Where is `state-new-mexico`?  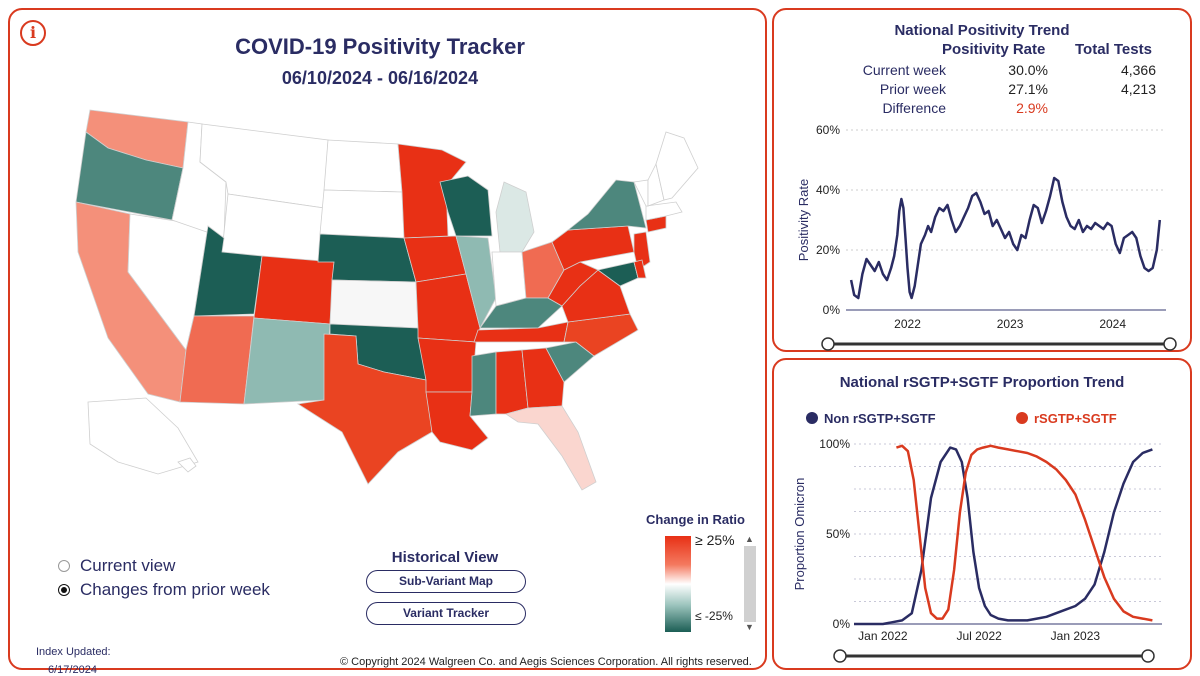
state-new-mexico is located at coordinates (287, 361).